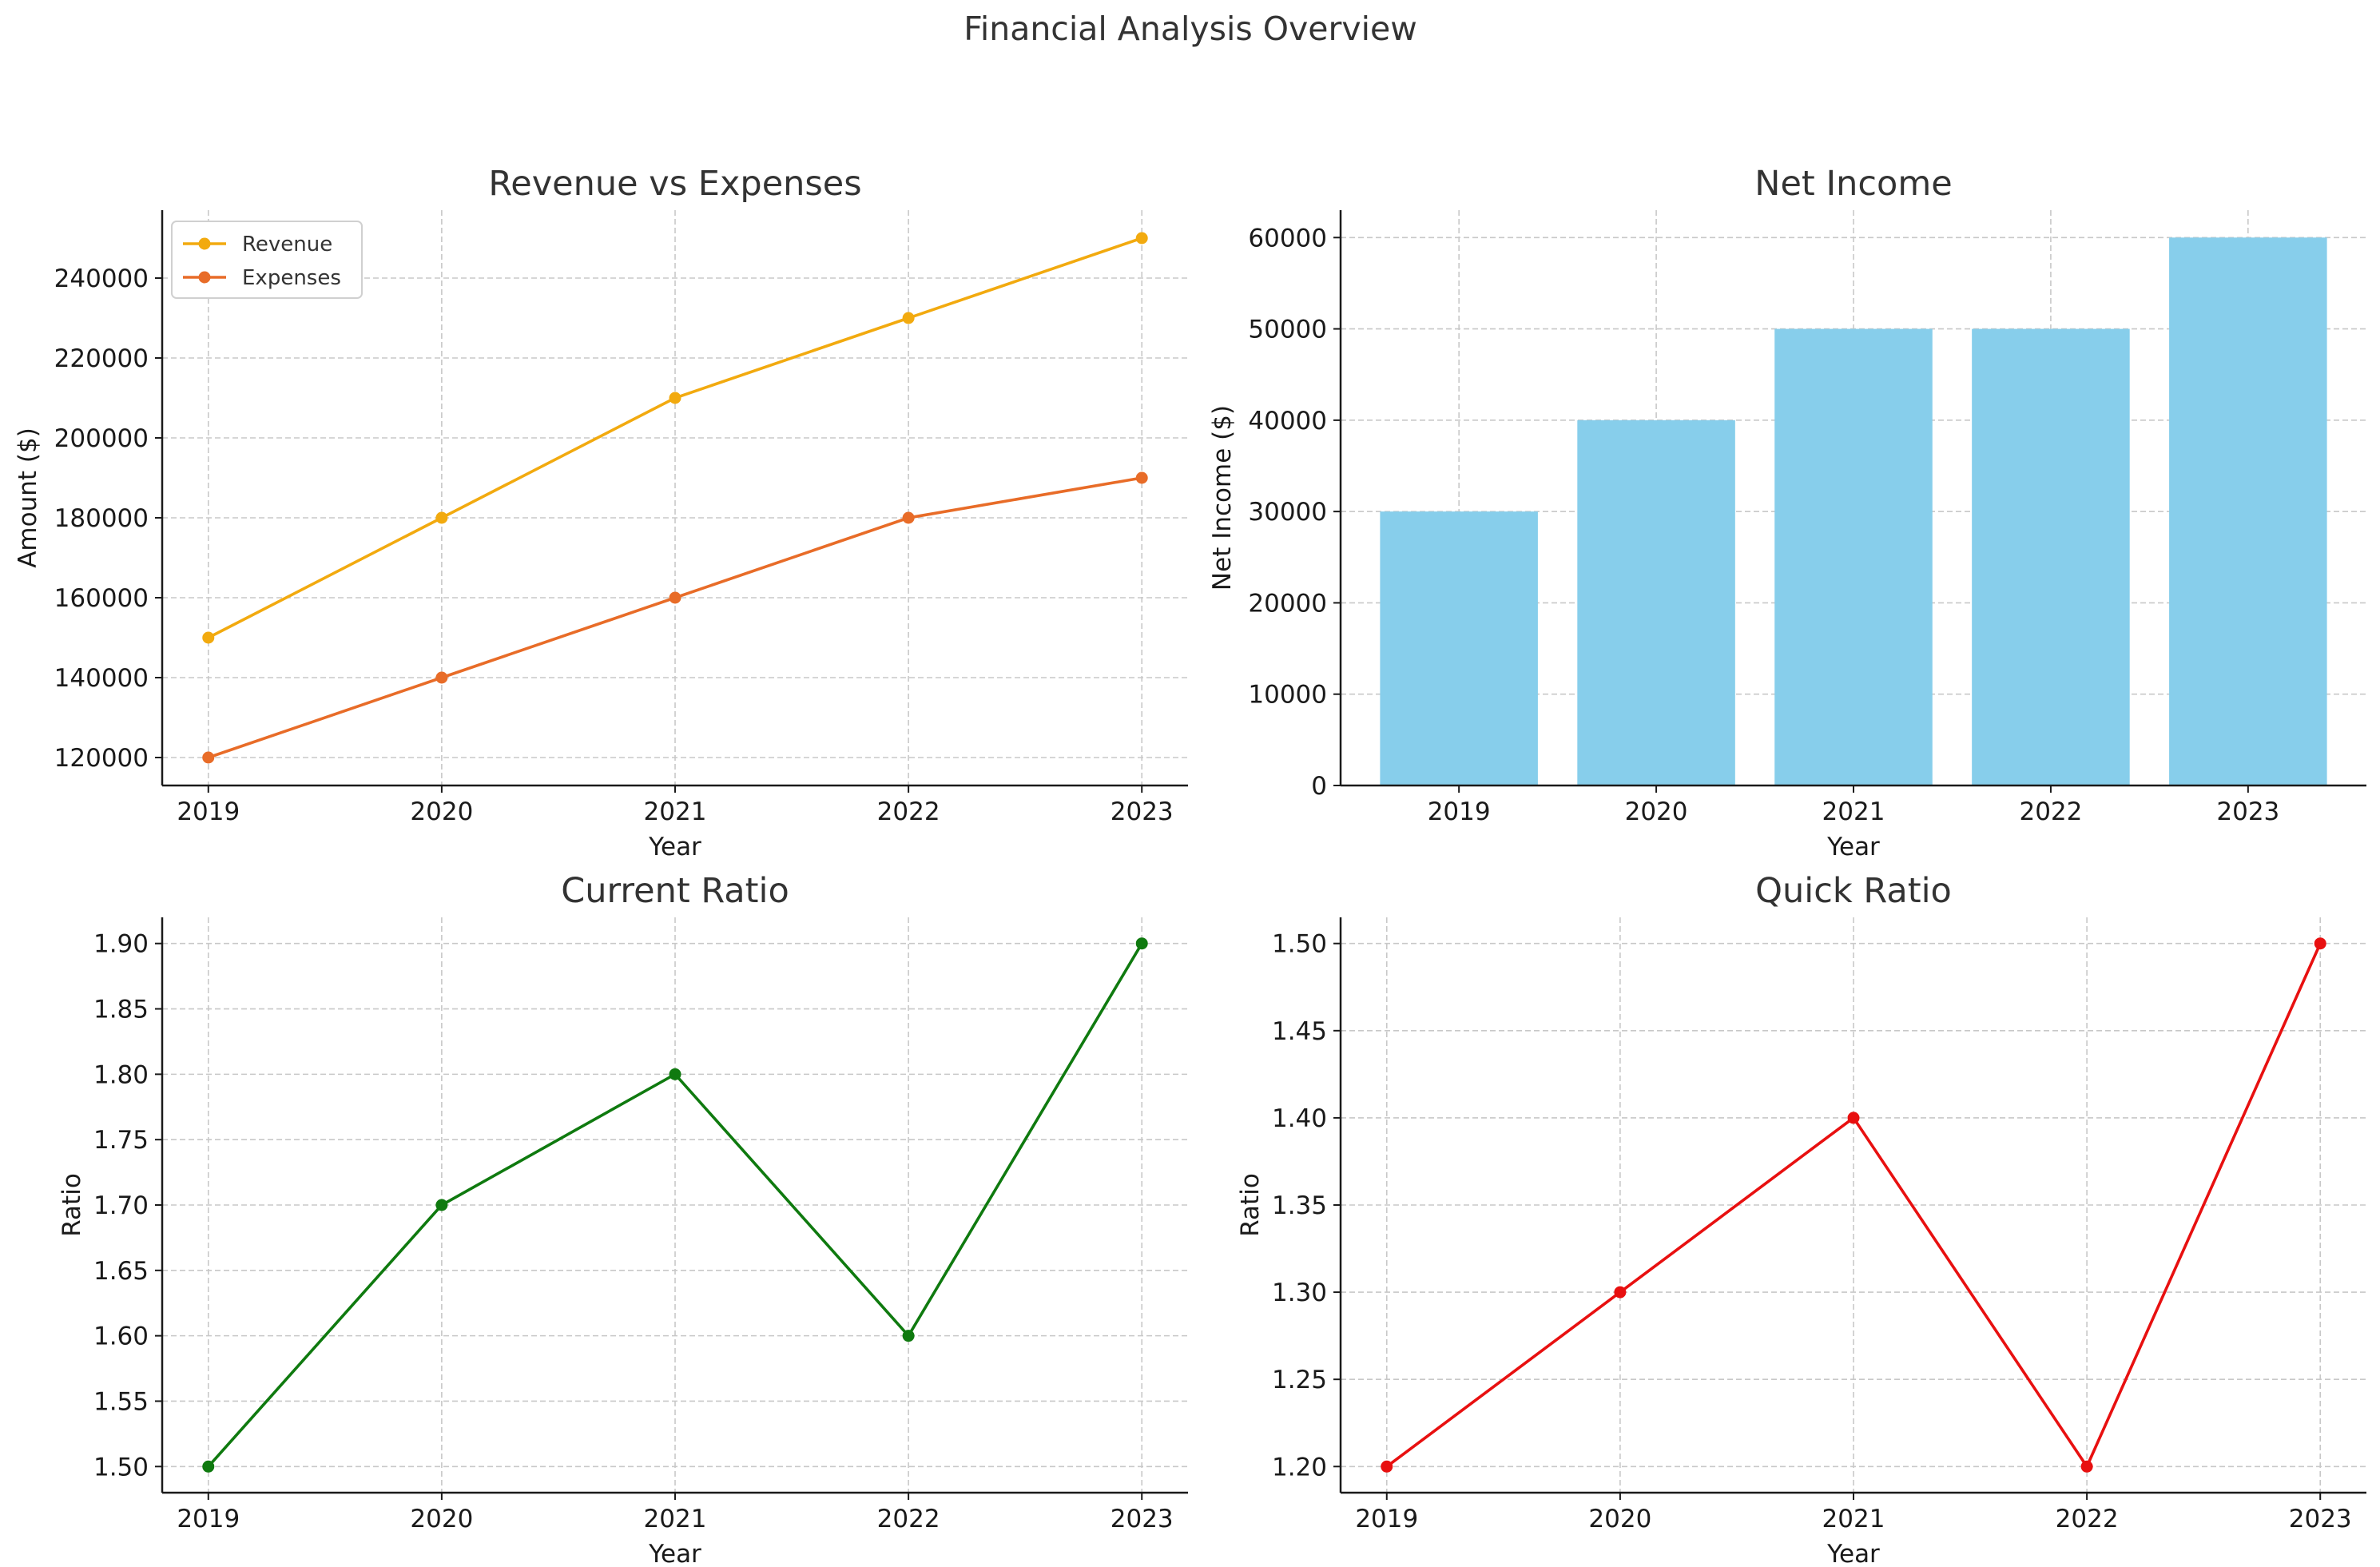 The image size is (2380, 1567). I want to click on revenue-vs-expenses-ytick-label: 240000, so click(101, 278).